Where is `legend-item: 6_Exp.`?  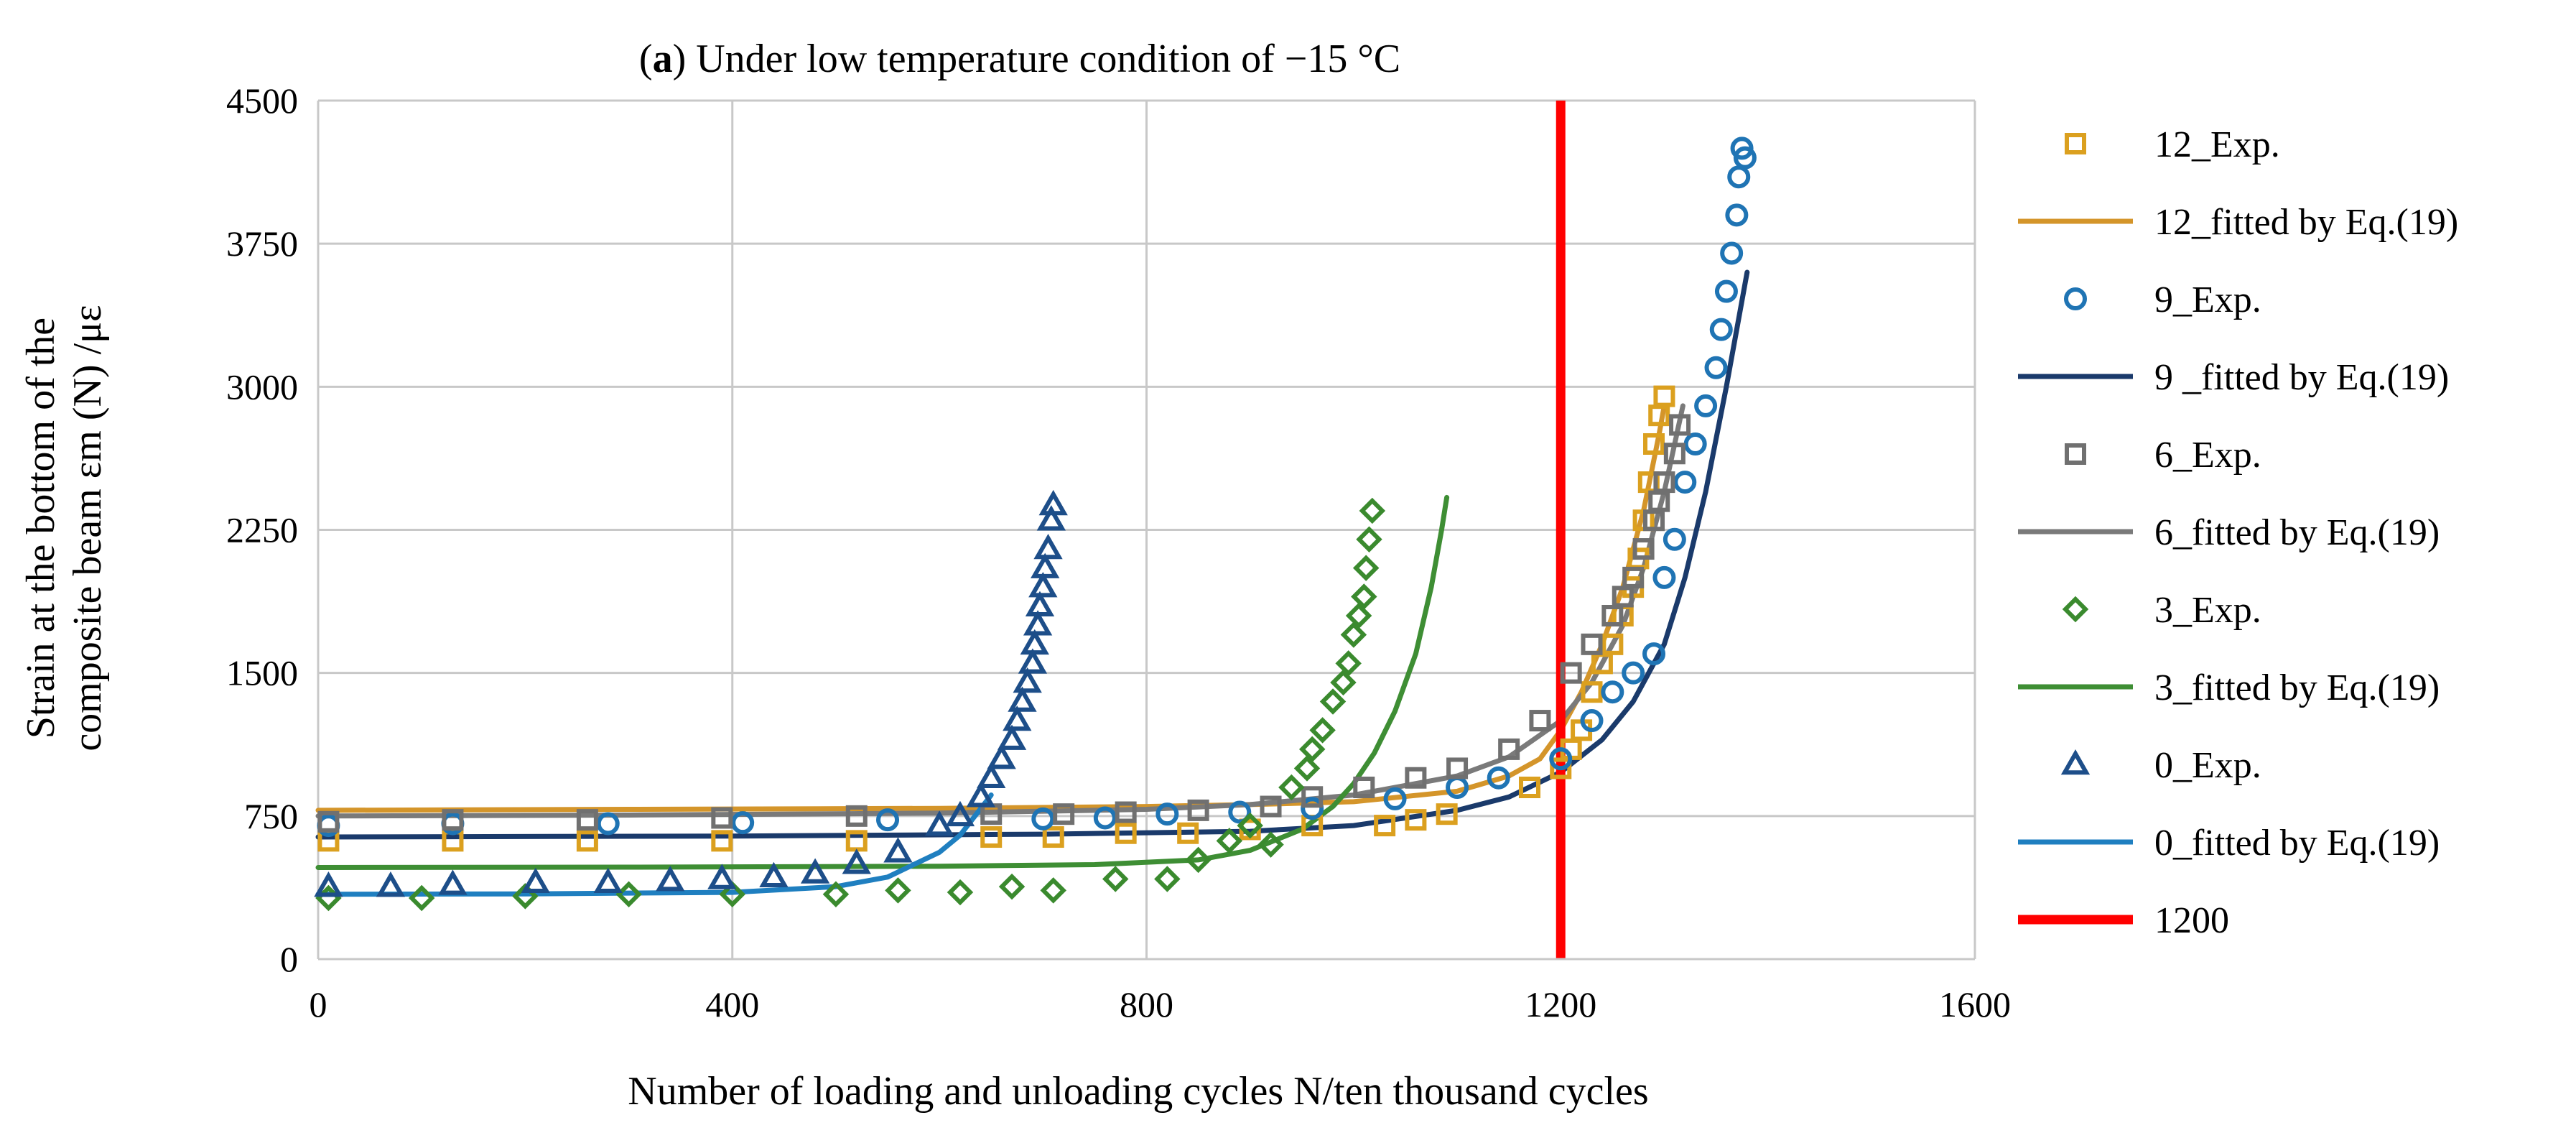
legend-item: 6_Exp. is located at coordinates (2163, 455).